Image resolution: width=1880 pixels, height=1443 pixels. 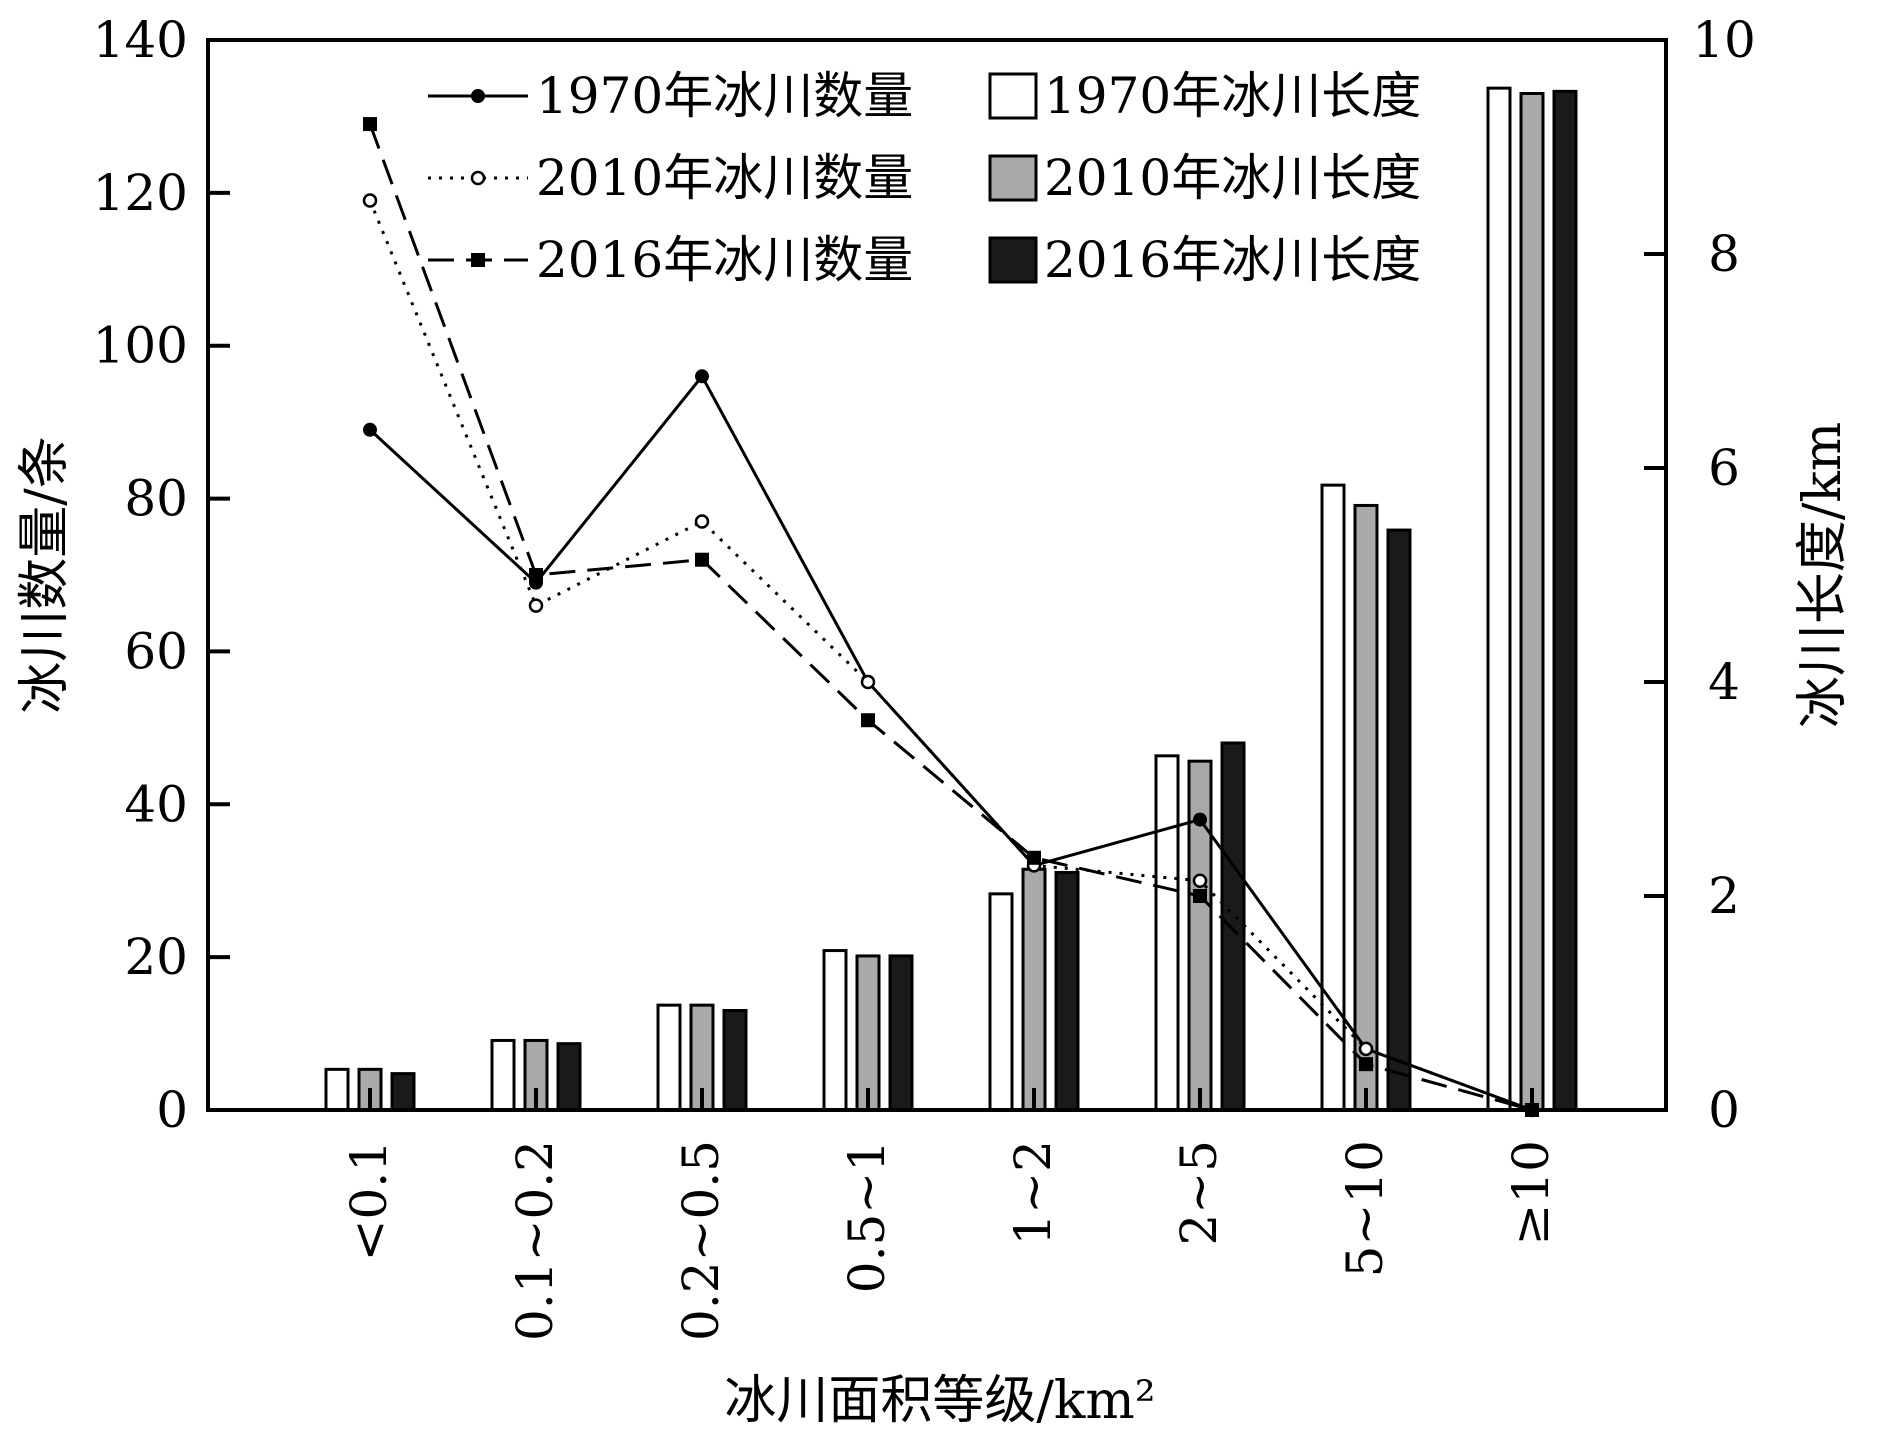 I want to click on legend-line-label-0: 1970年冰川数量, so click(x=724, y=96).